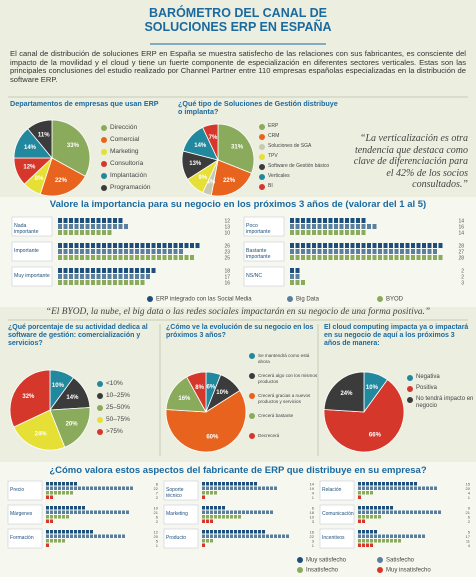  Describe the element at coordinates (273, 126) in the screenshot. I see `legend-label: ERP` at that location.